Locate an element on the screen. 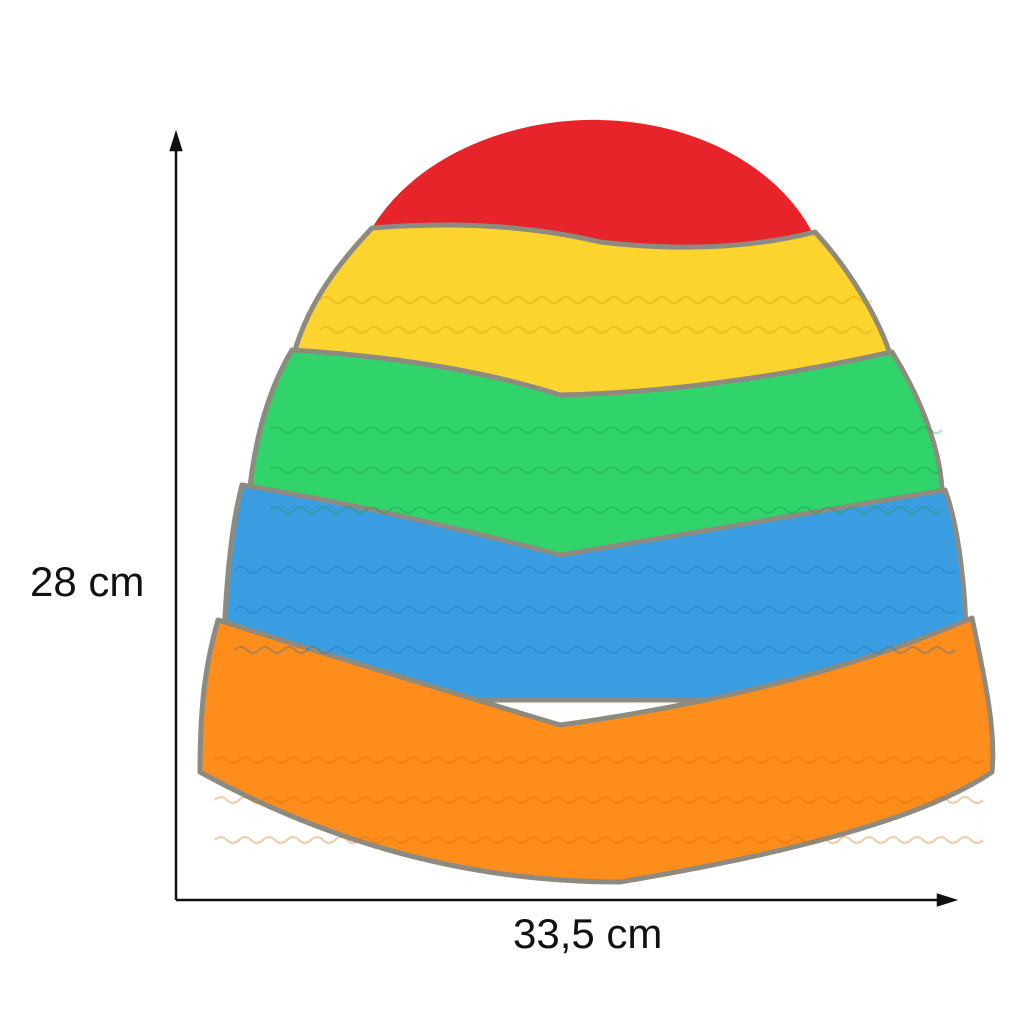  segment-yellow is located at coordinates (591, 312).